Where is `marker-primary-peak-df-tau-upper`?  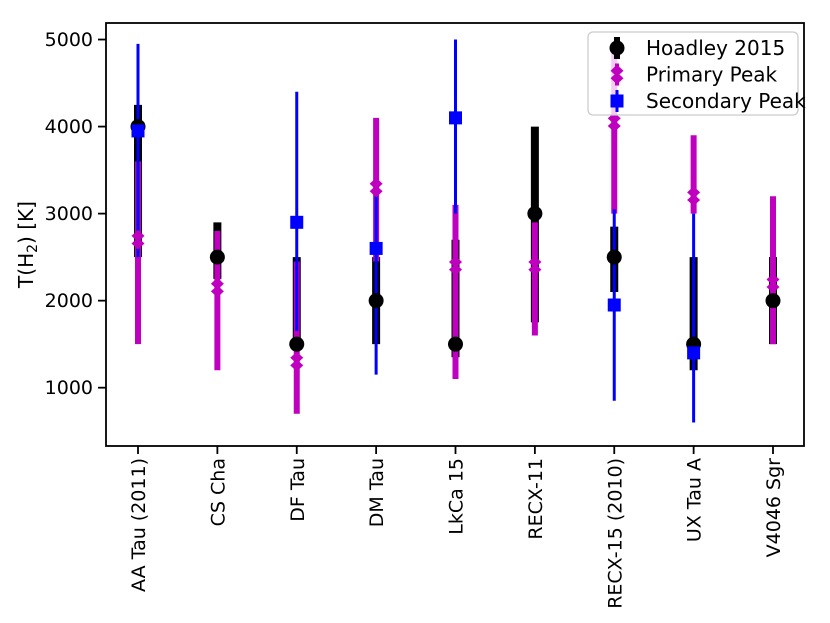 marker-primary-peak-df-tau-upper is located at coordinates (297, 357).